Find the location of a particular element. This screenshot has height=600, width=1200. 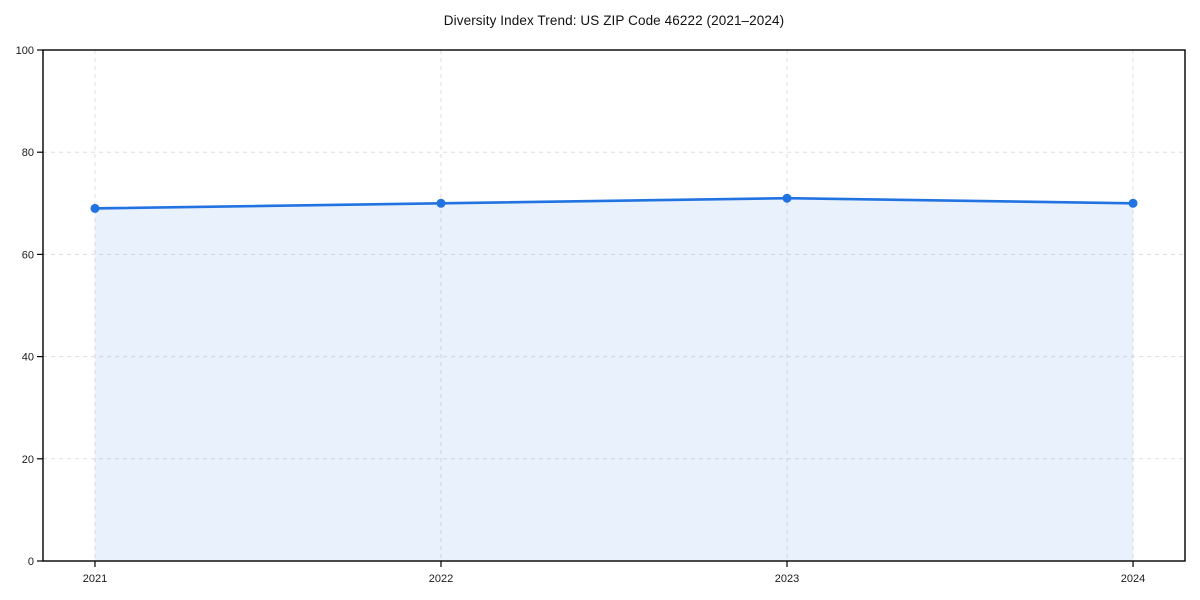

trend-line is located at coordinates (614, 203).